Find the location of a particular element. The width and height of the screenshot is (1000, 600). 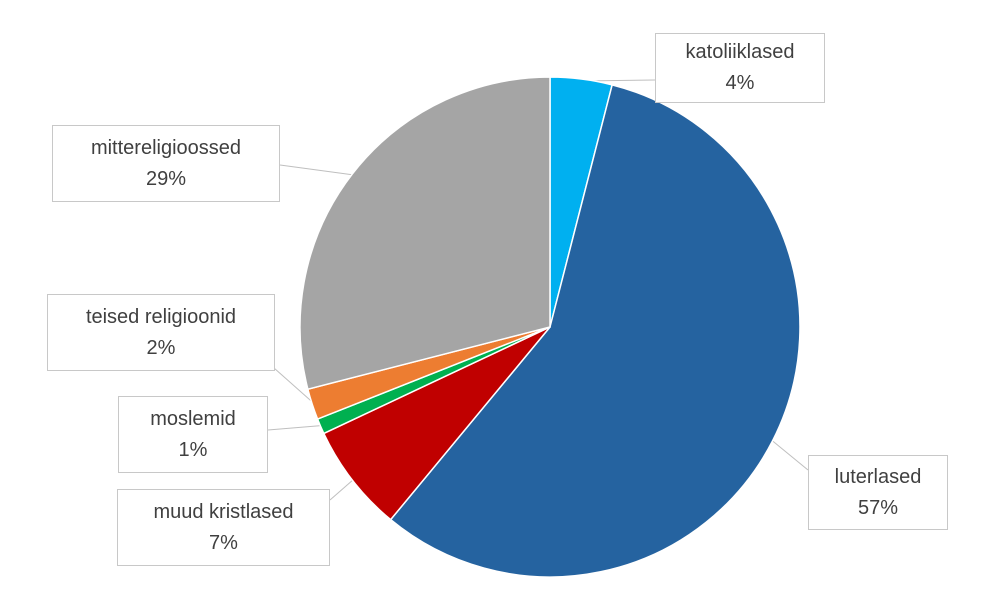

leader-line-muud-kristlased is located at coordinates (342, 489).